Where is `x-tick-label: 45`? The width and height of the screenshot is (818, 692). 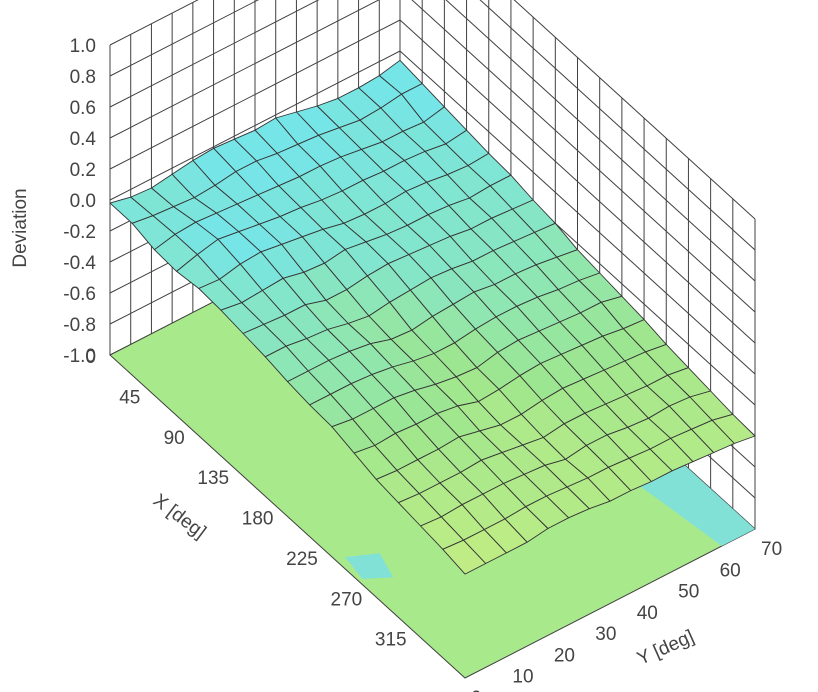
x-tick-label: 45 is located at coordinates (129, 397).